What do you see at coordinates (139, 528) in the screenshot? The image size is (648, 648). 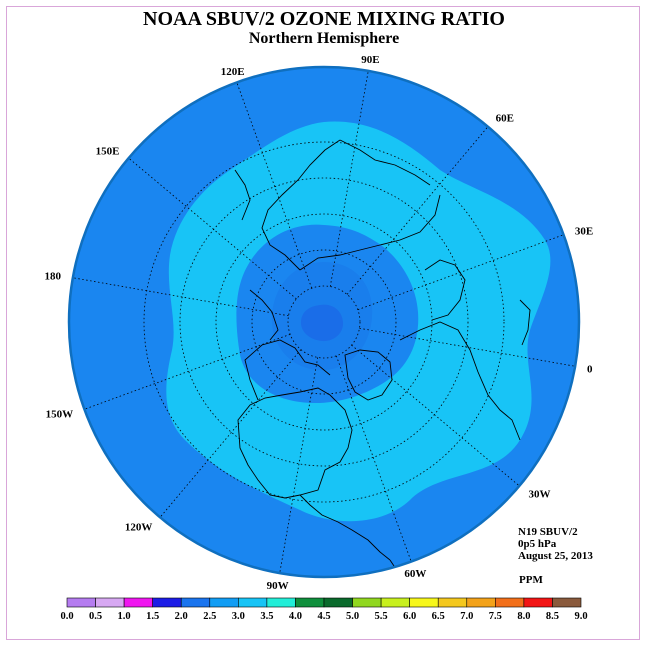 I see `longitude-label: 120W` at bounding box center [139, 528].